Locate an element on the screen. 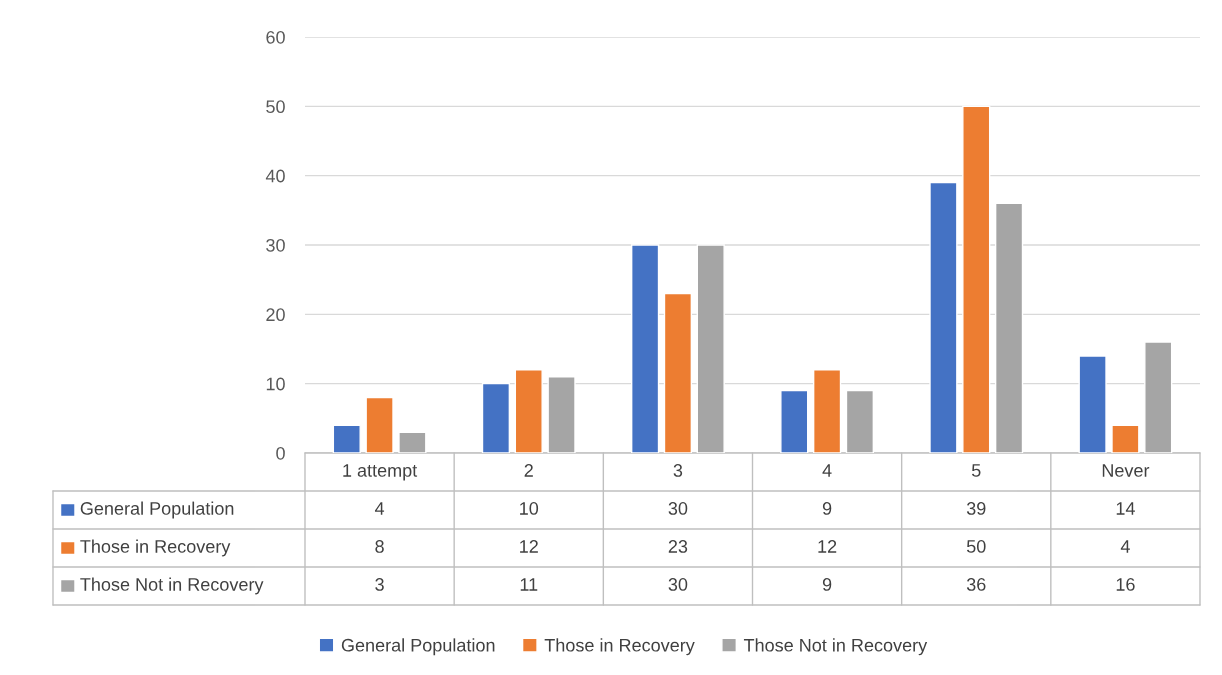 This screenshot has width=1222, height=675. text: Those Not in Recovery is located at coordinates (835, 647).